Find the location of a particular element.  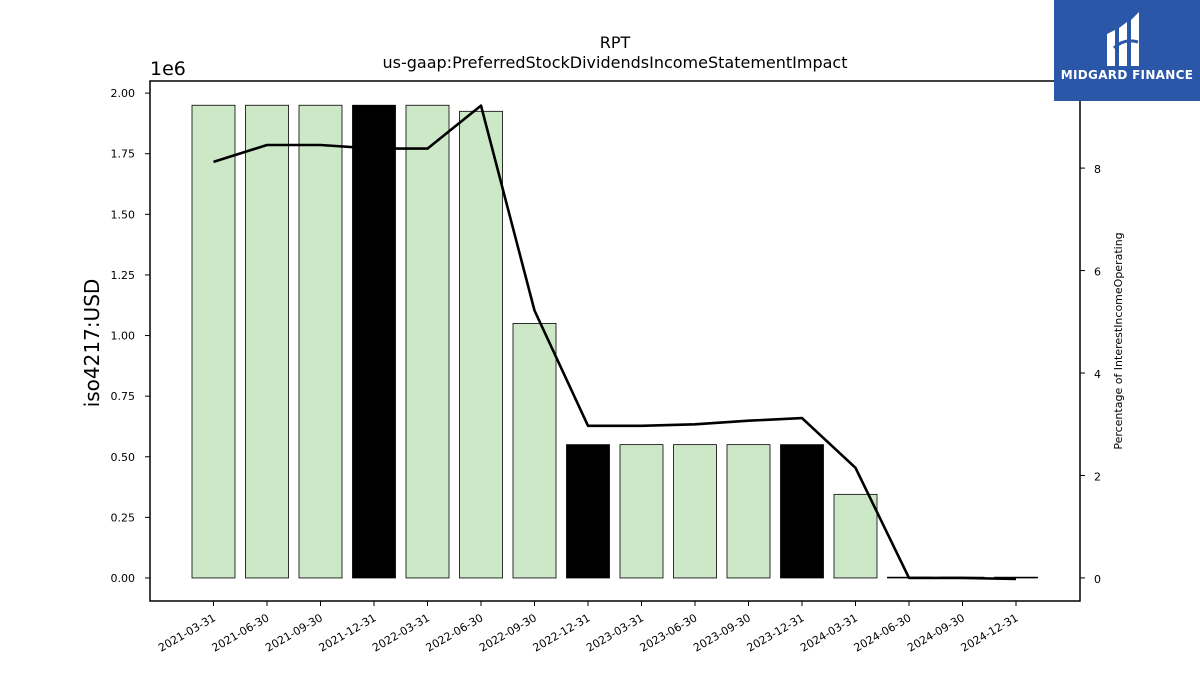

y-tick-label: 0.00 is located at coordinates (123, 578).